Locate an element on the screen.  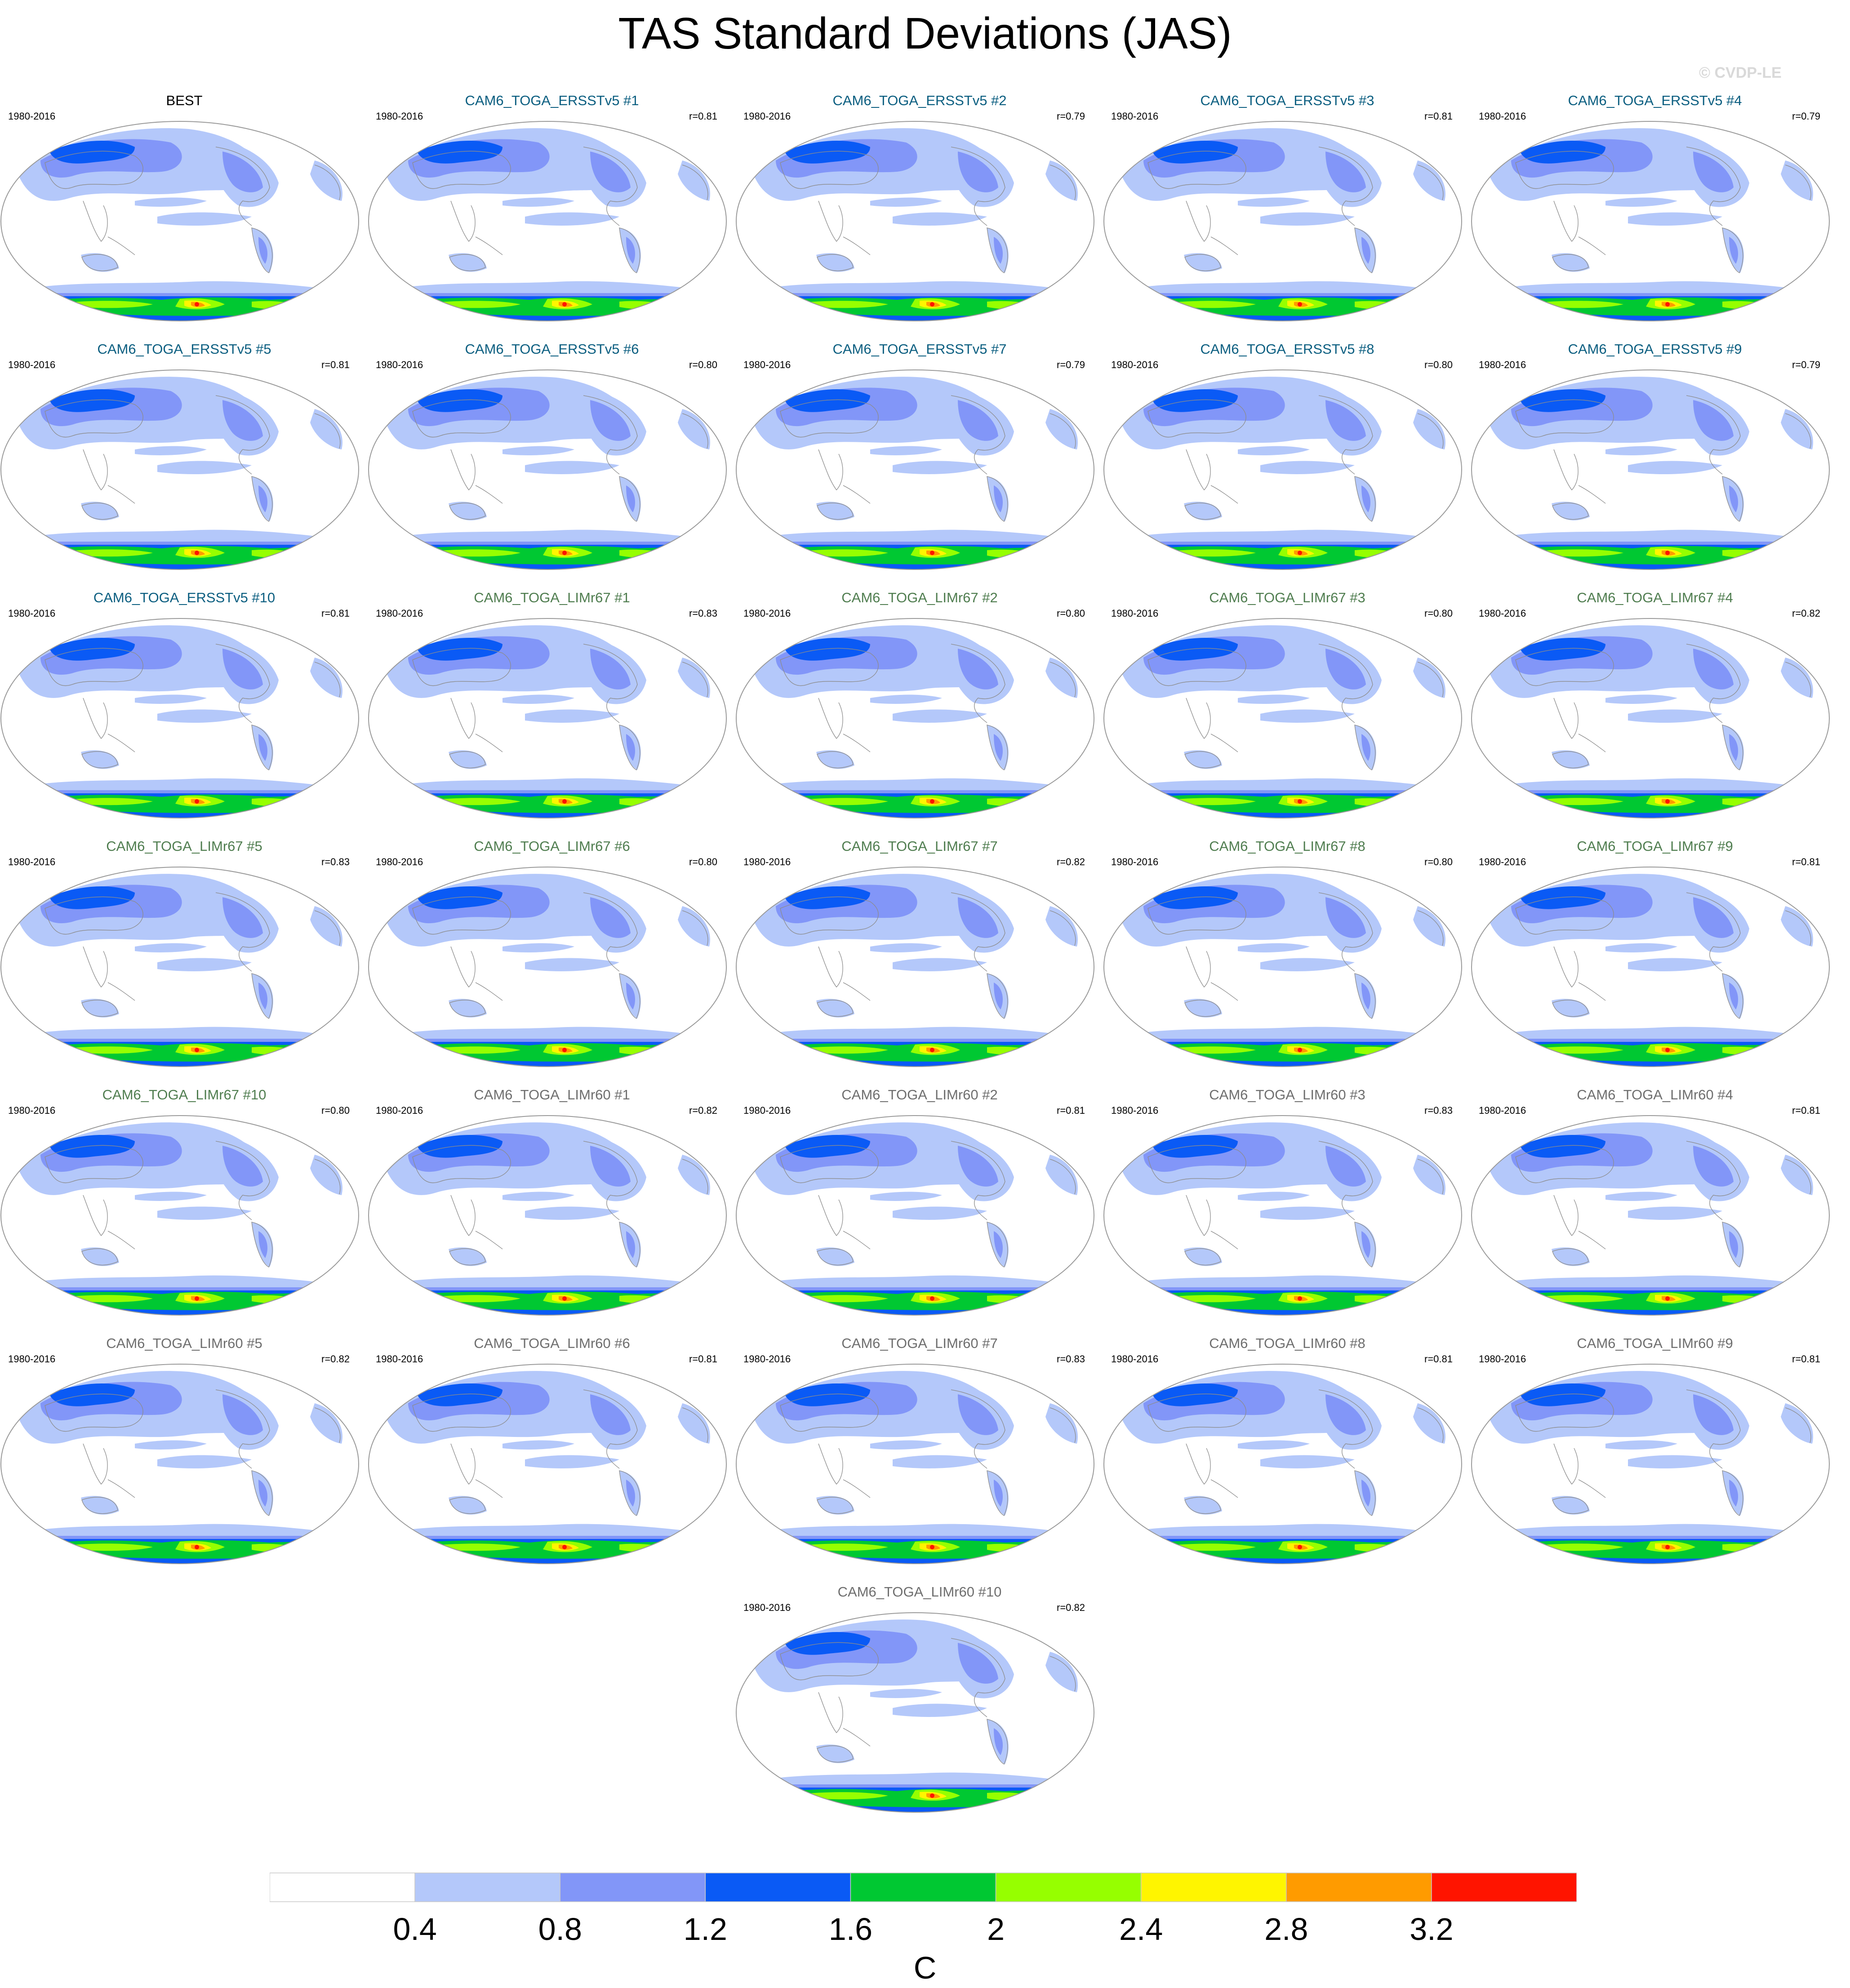
panel-title: CAM6_TOGA_ERSSTv5 #4 is located at coordinates (1655, 100).